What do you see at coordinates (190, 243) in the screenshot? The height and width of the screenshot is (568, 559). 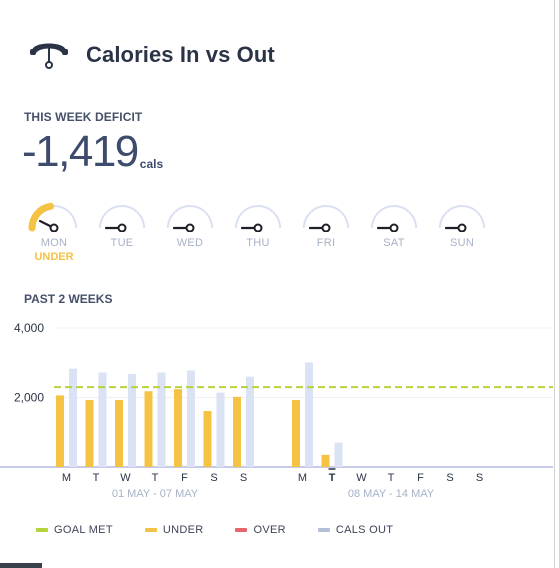 I see `day-label: WED` at bounding box center [190, 243].